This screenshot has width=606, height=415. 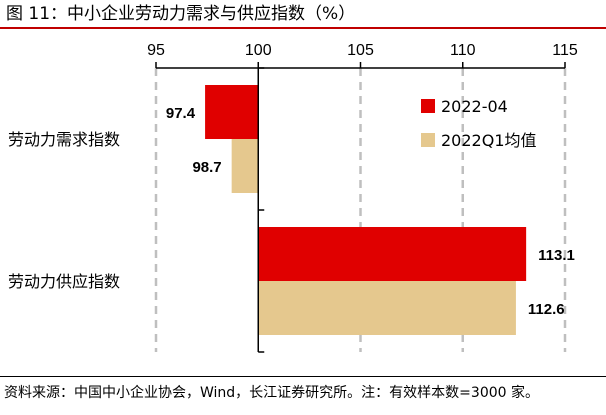 I want to click on data-label-1-1: 97.4, so click(x=181, y=113).